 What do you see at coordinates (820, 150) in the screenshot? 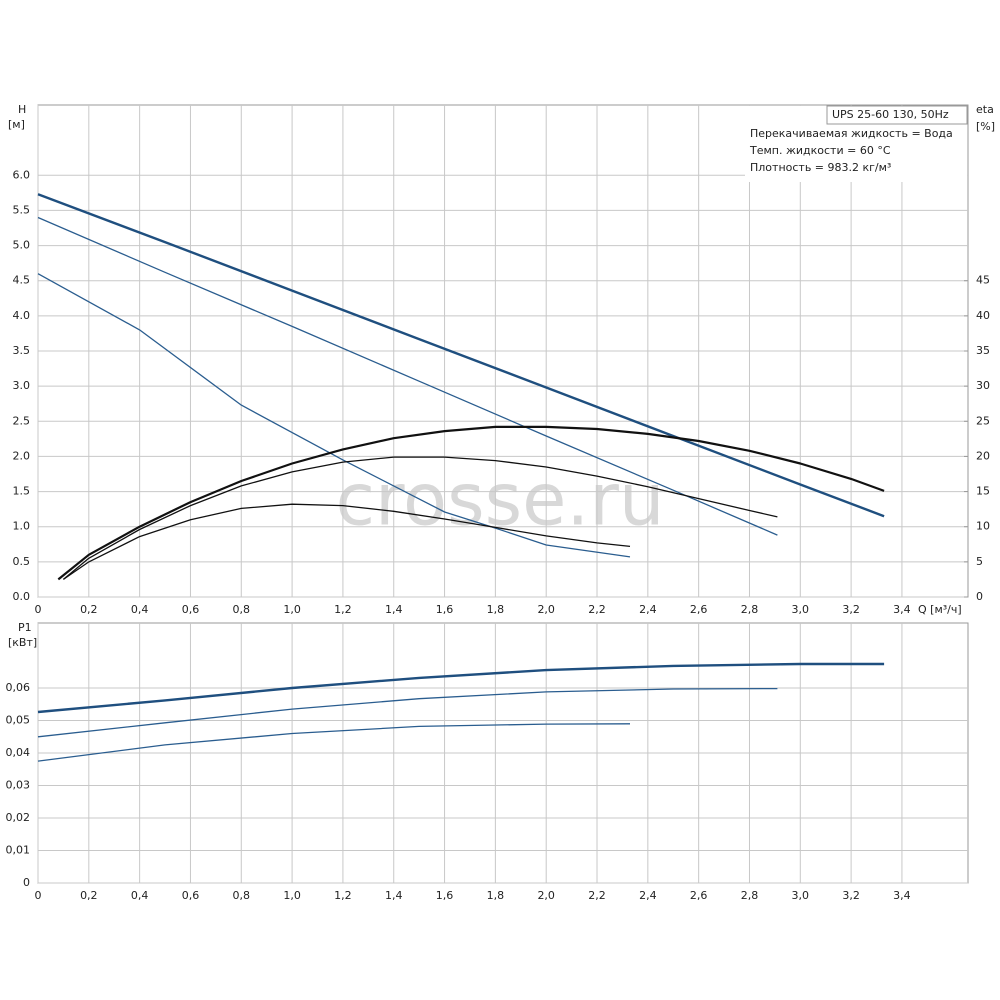
I see `info-line: Темп. жидкости = 60 °C` at bounding box center [820, 150].